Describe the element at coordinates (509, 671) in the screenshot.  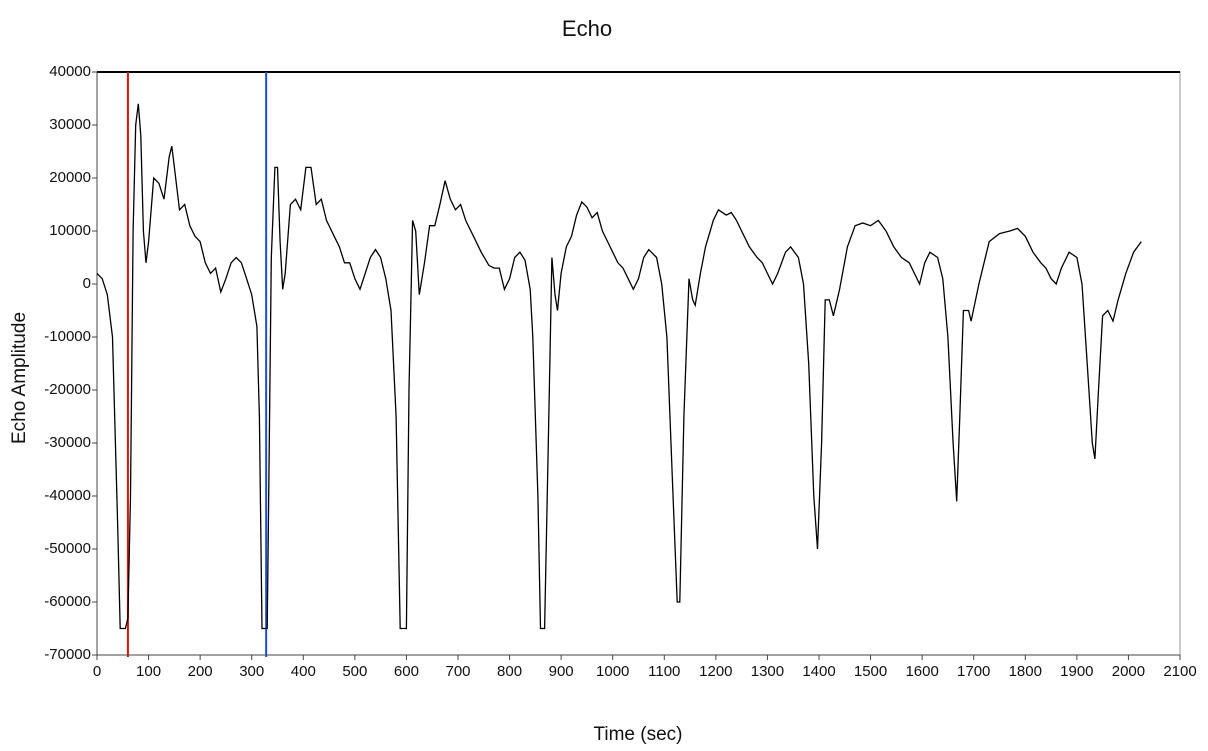
I see `x-tick-label: 800` at that location.